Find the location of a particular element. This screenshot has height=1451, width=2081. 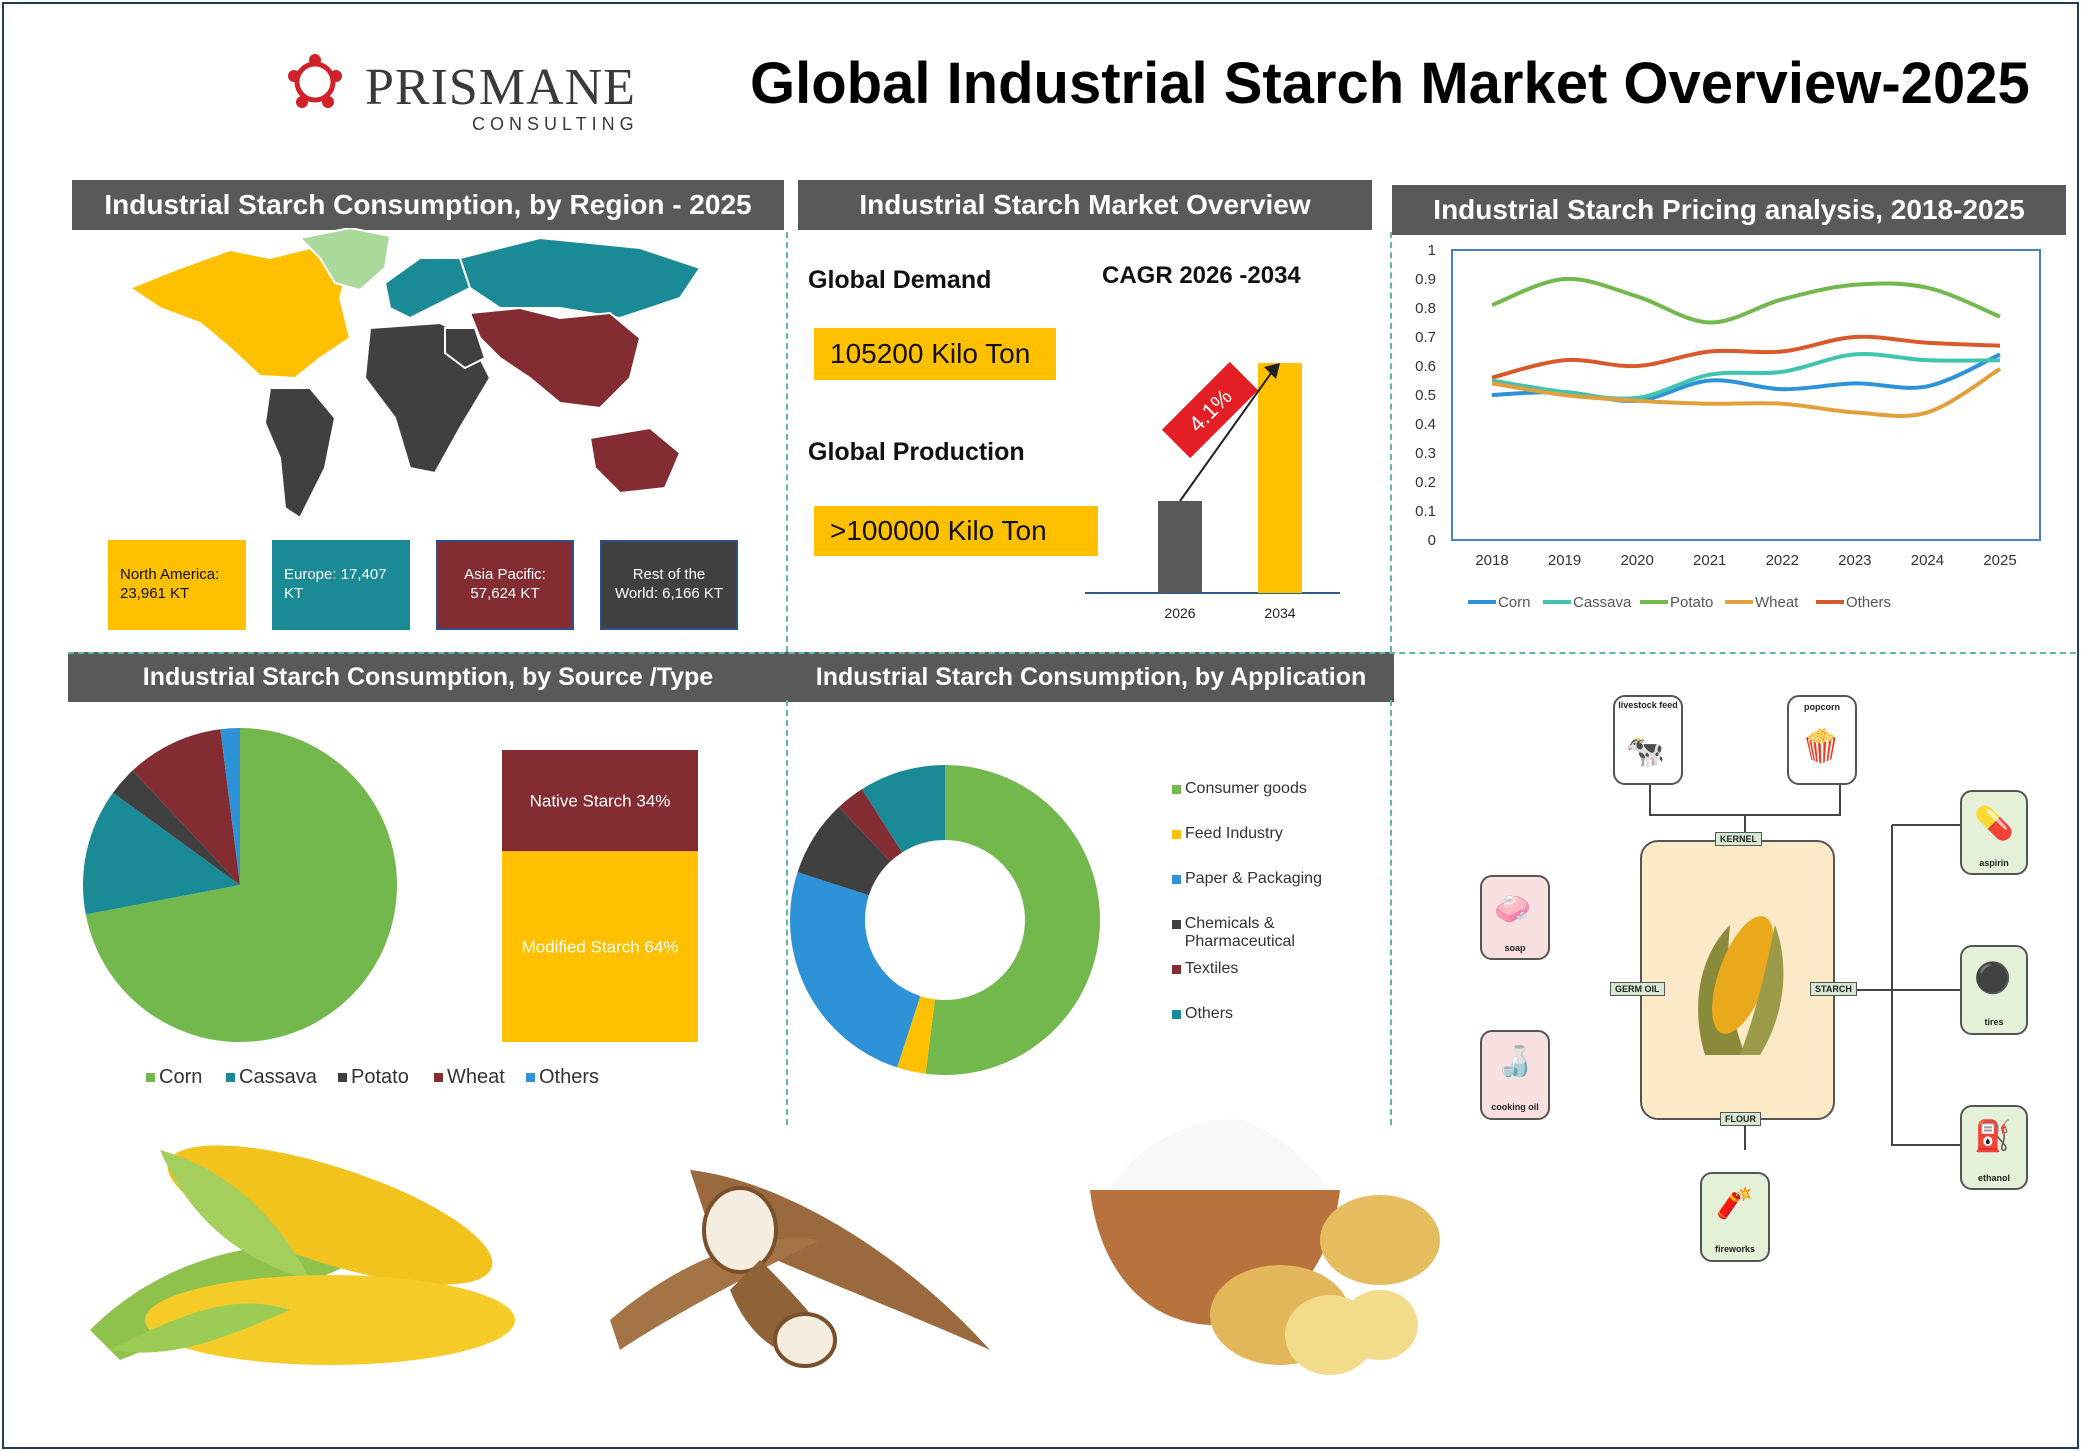

application-donut-chart is located at coordinates (945, 920).